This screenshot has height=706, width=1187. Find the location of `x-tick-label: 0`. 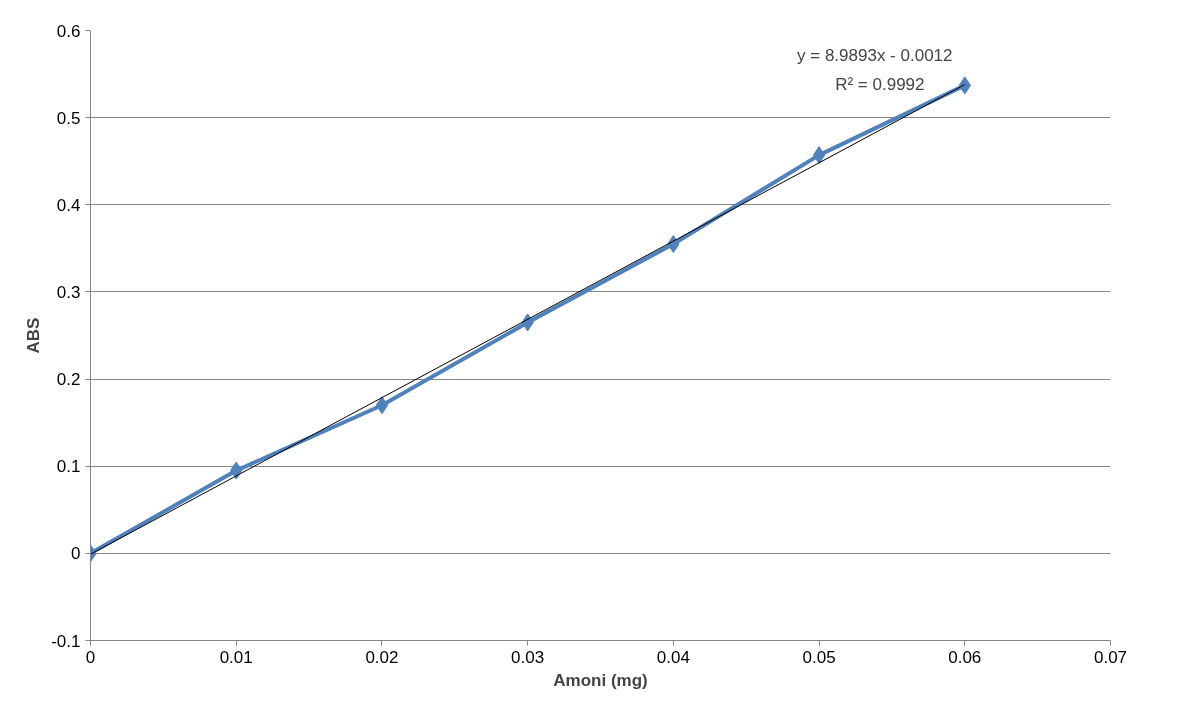

x-tick-label: 0 is located at coordinates (90, 657).